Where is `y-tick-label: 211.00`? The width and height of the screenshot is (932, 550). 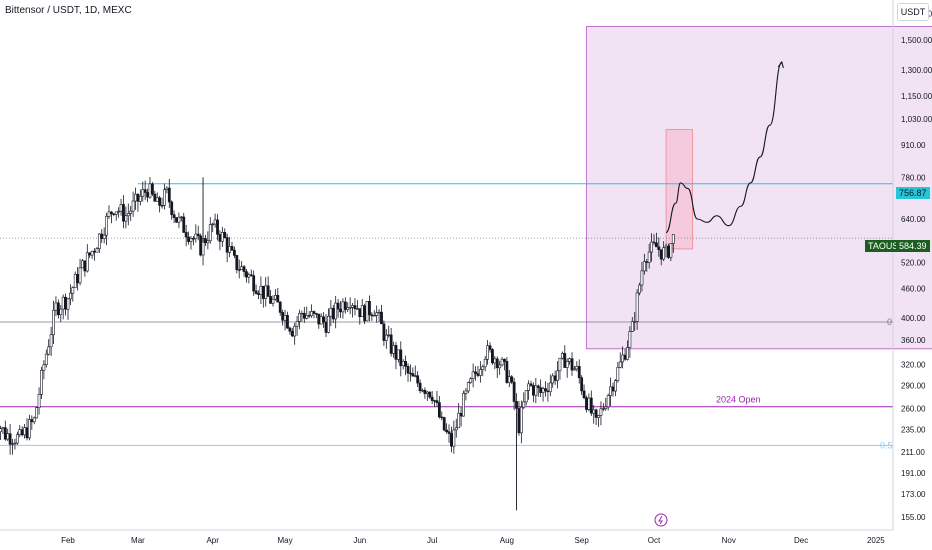 y-tick-label: 211.00 is located at coordinates (913, 452).